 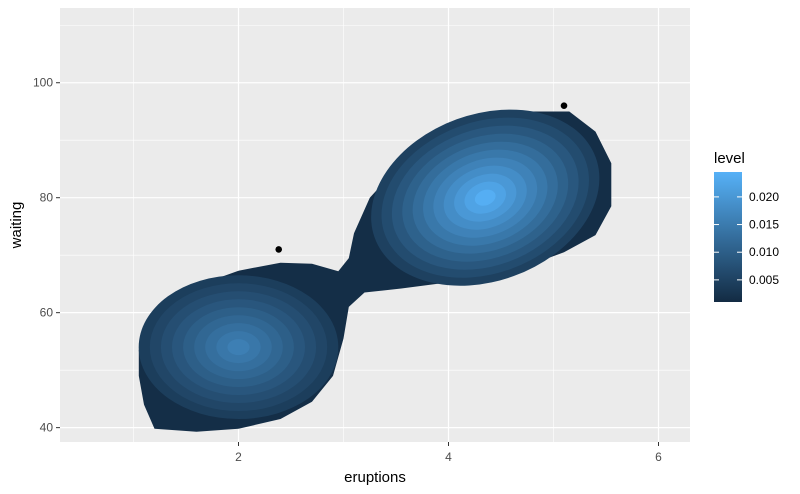 I want to click on y-tick-label: 80, so click(x=47, y=198).